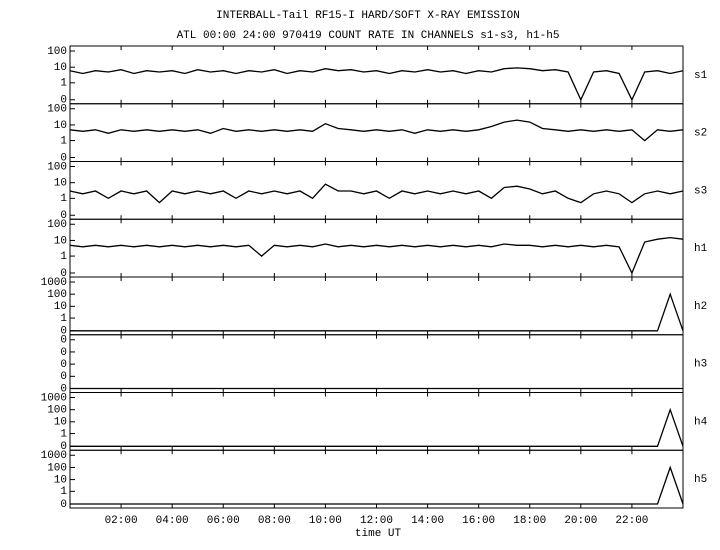 This screenshot has height=550, width=720. What do you see at coordinates (376, 521) in the screenshot?
I see `x-tick-label: 12:00` at bounding box center [376, 521].